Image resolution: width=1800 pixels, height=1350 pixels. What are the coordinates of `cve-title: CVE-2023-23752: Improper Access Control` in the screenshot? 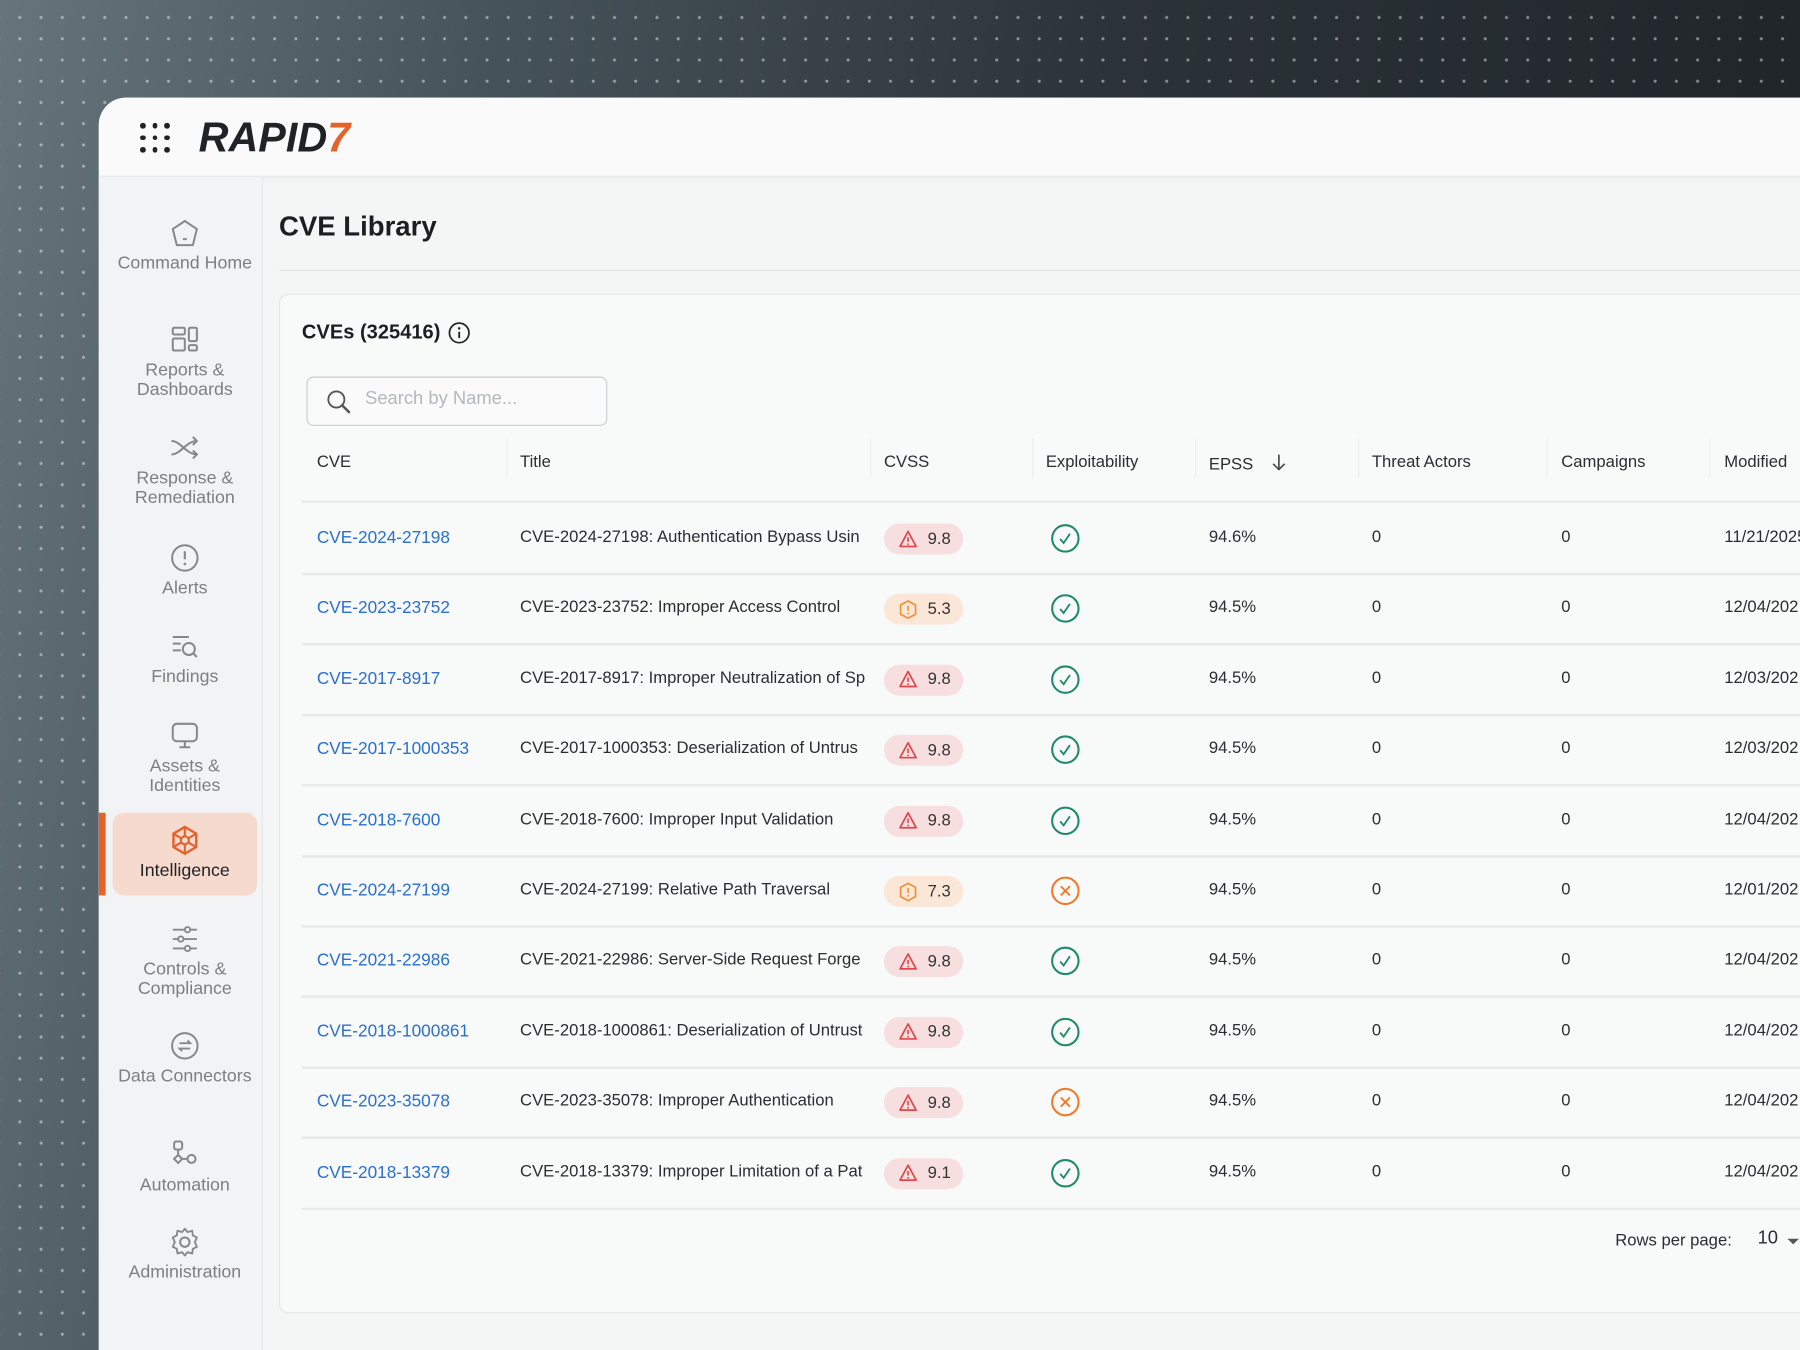 It's located at (680, 607).